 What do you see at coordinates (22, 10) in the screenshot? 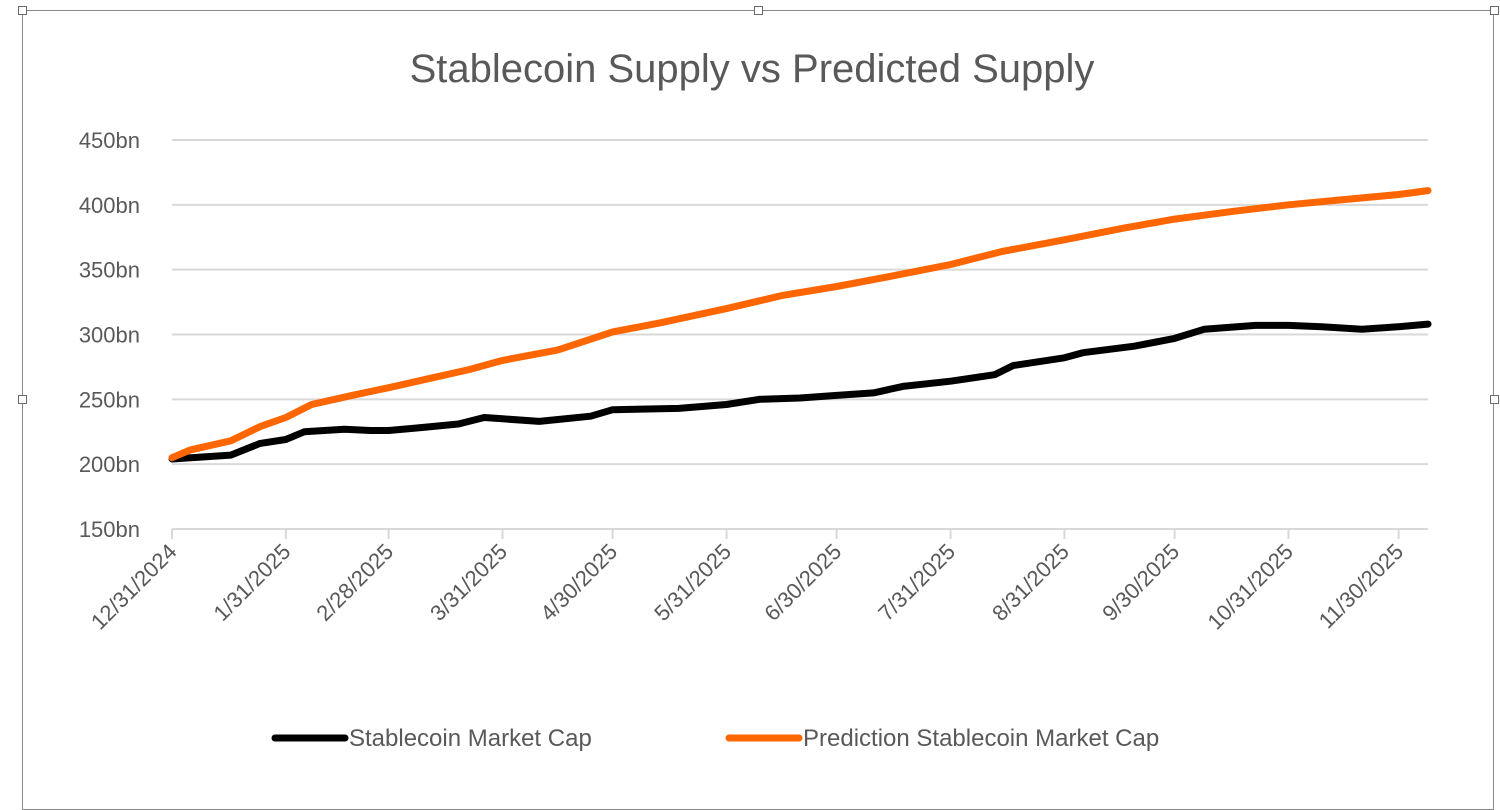
I see `resize-handle-top-left` at bounding box center [22, 10].